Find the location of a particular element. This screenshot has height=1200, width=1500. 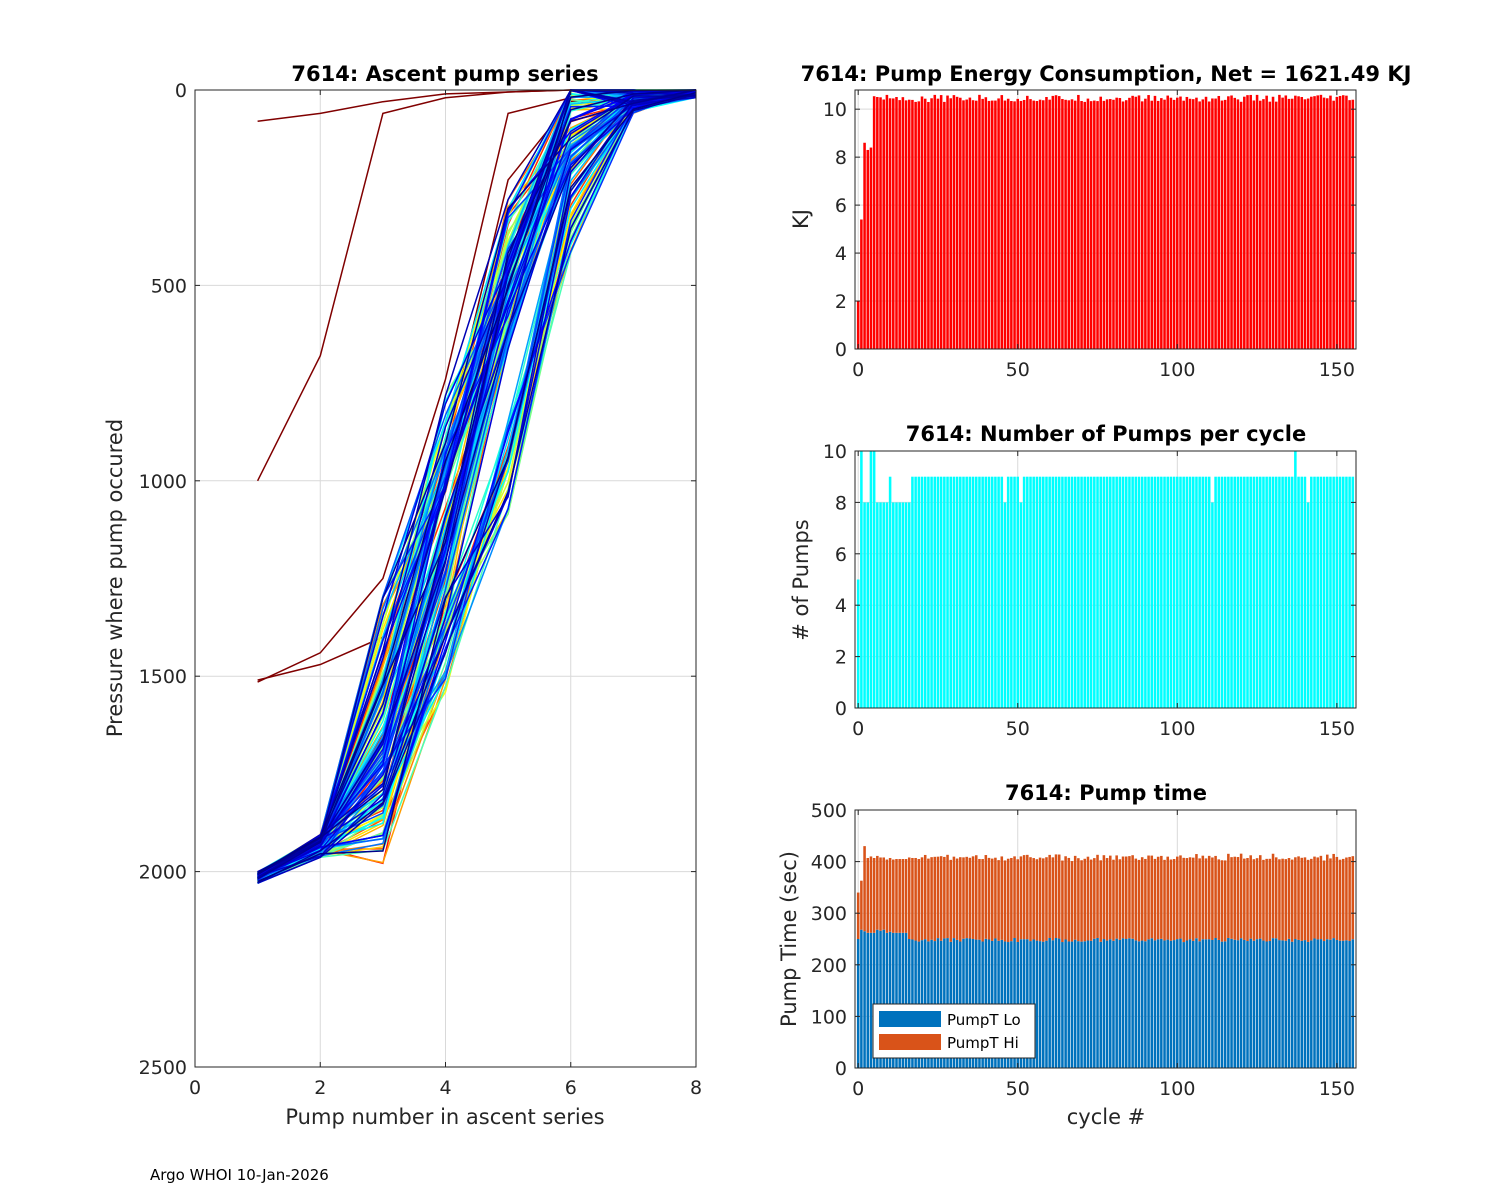

pumptime-ytick-label: 100 is located at coordinates (829, 1017).